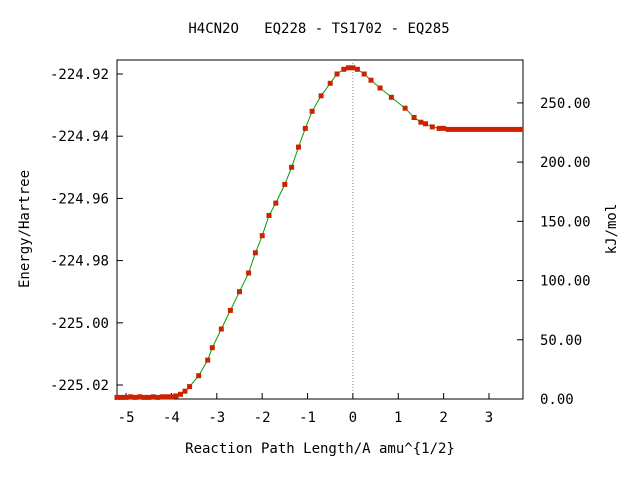 The height and width of the screenshot is (480, 640). Describe the element at coordinates (307, 418) in the screenshot. I see `x-tick-label: -1` at that location.